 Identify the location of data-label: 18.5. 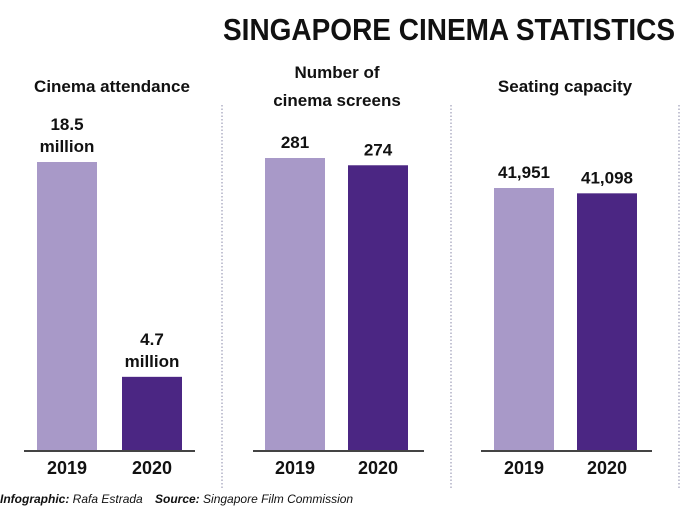
(66, 124).